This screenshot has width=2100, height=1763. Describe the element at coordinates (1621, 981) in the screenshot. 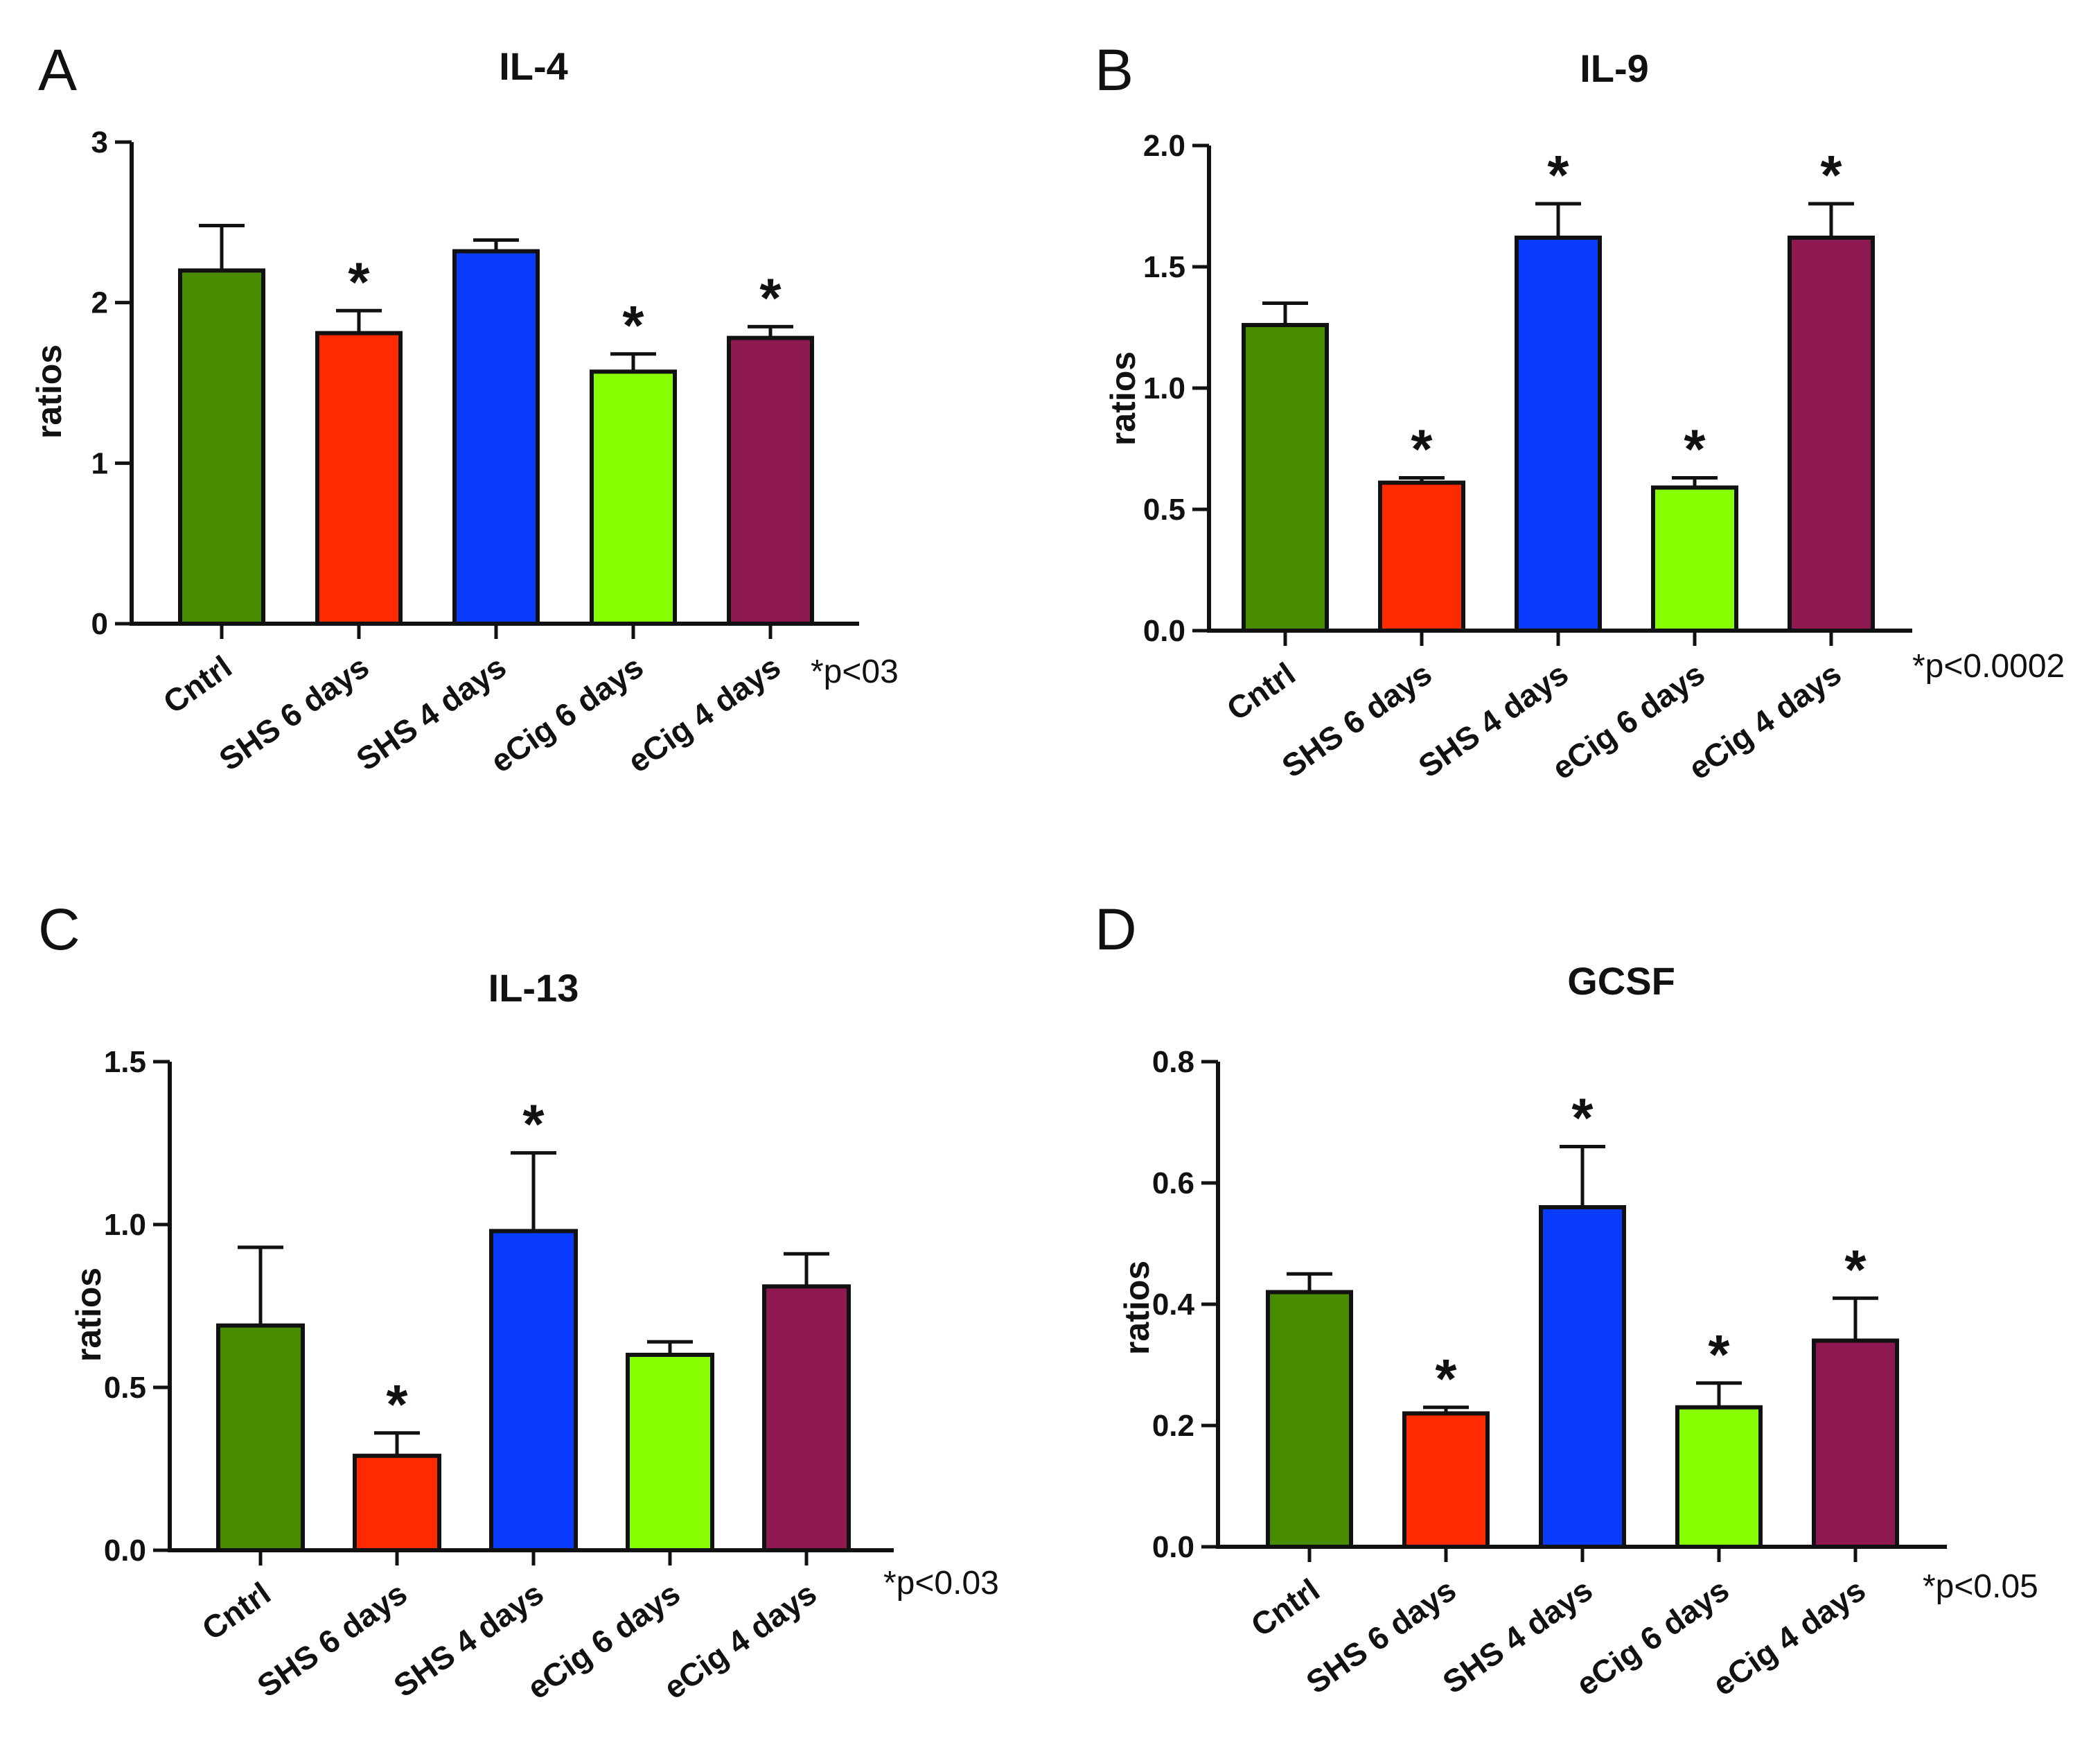

I see `chart-title: GCSF` at that location.